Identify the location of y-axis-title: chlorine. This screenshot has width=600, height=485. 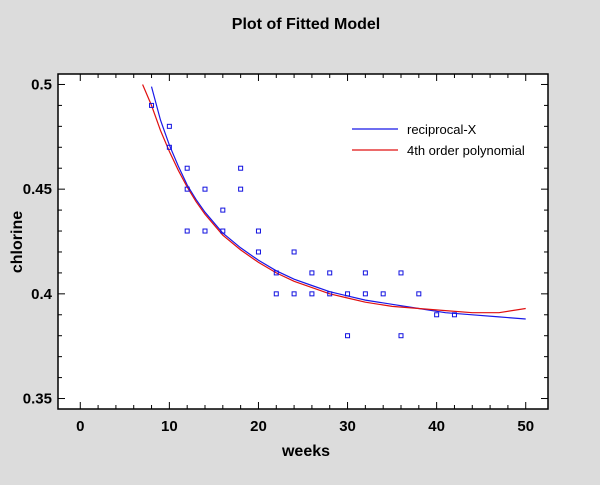
(17, 242).